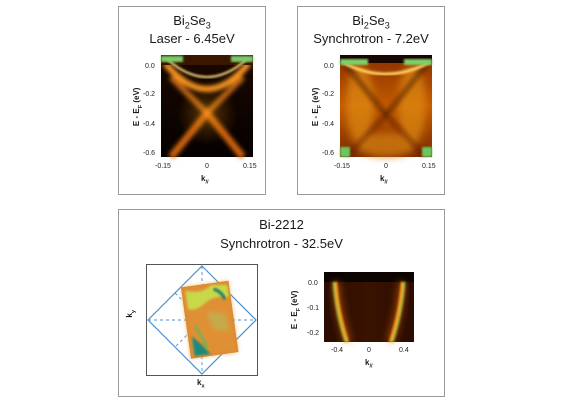 The height and width of the screenshot is (400, 570). Describe the element at coordinates (371, 38) in the screenshot. I see `panel-subtitle: Synchrotron - 7.2eV` at that location.